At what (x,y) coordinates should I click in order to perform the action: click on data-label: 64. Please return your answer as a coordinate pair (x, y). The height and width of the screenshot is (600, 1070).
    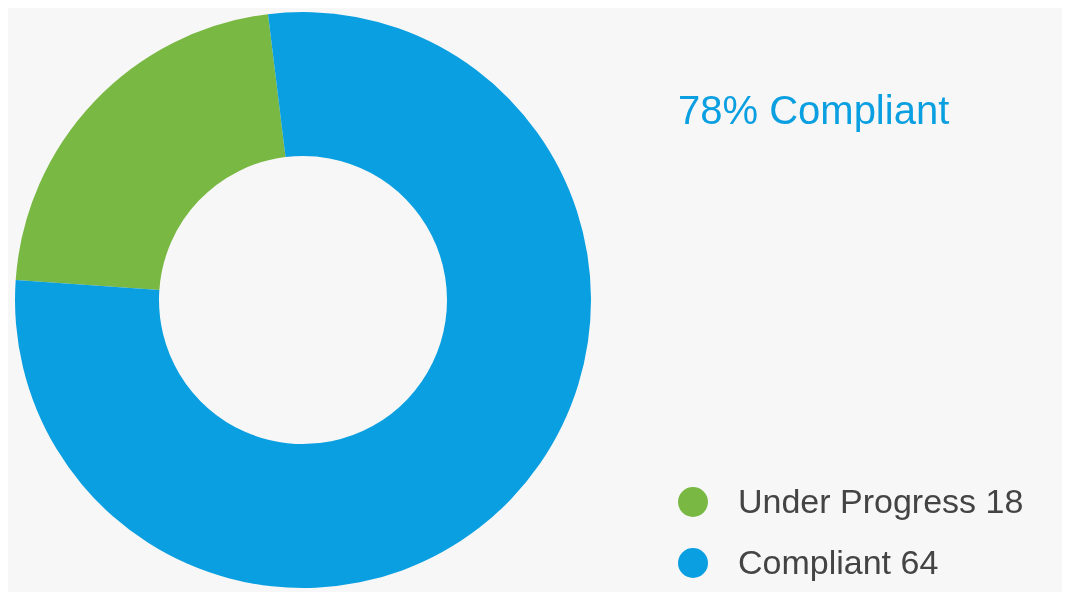
    Looking at the image, I should click on (919, 562).